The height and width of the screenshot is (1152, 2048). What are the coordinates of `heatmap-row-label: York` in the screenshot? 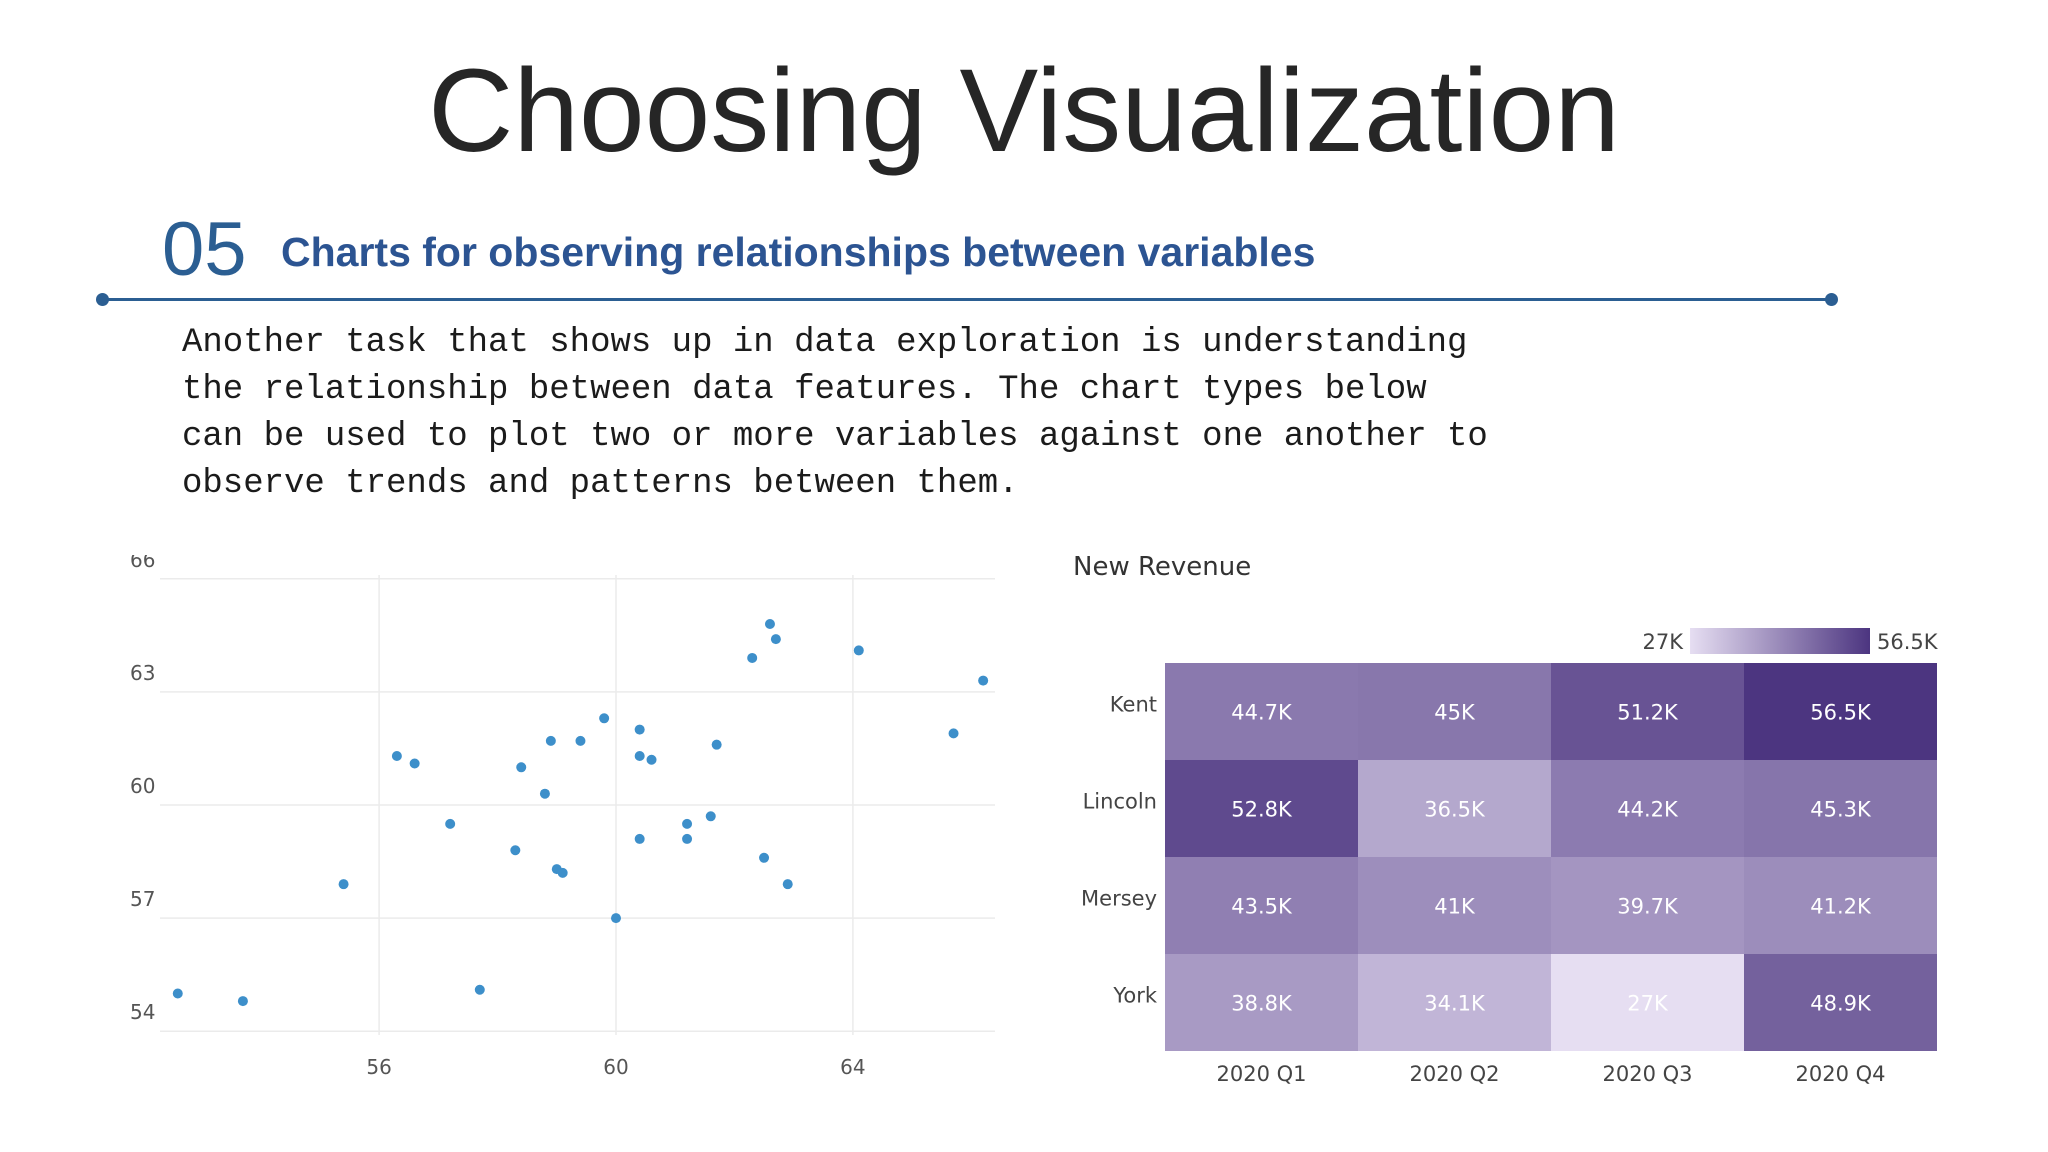 It's located at (1135, 996).